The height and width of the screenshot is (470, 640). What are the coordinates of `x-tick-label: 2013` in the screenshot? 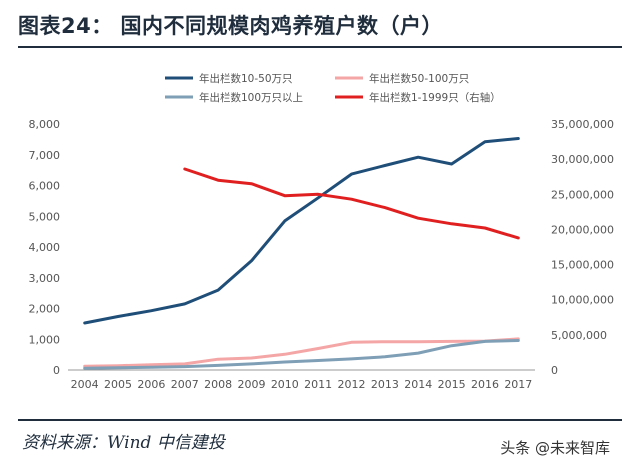 It's located at (385, 384).